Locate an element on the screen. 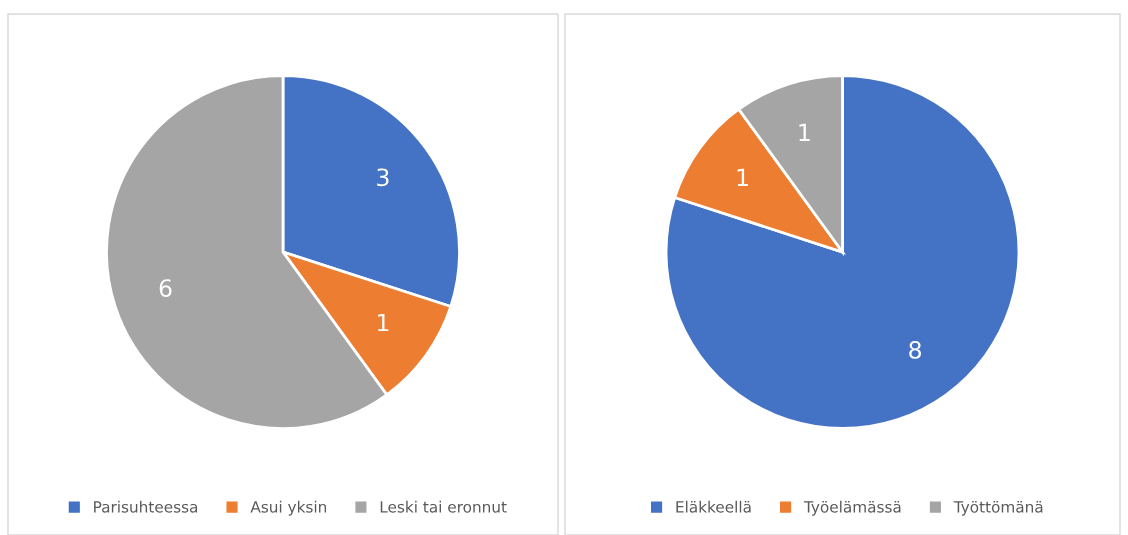 Image resolution: width=1128 pixels, height=535 pixels. data-label: 3 is located at coordinates (383, 177).